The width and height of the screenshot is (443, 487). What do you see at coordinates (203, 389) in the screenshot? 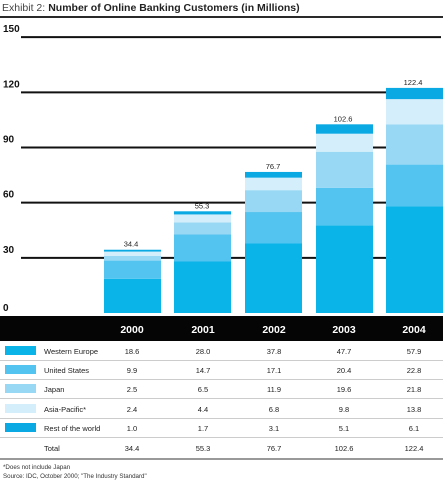
I see `table-value-japan-2001: 6.5` at bounding box center [203, 389].